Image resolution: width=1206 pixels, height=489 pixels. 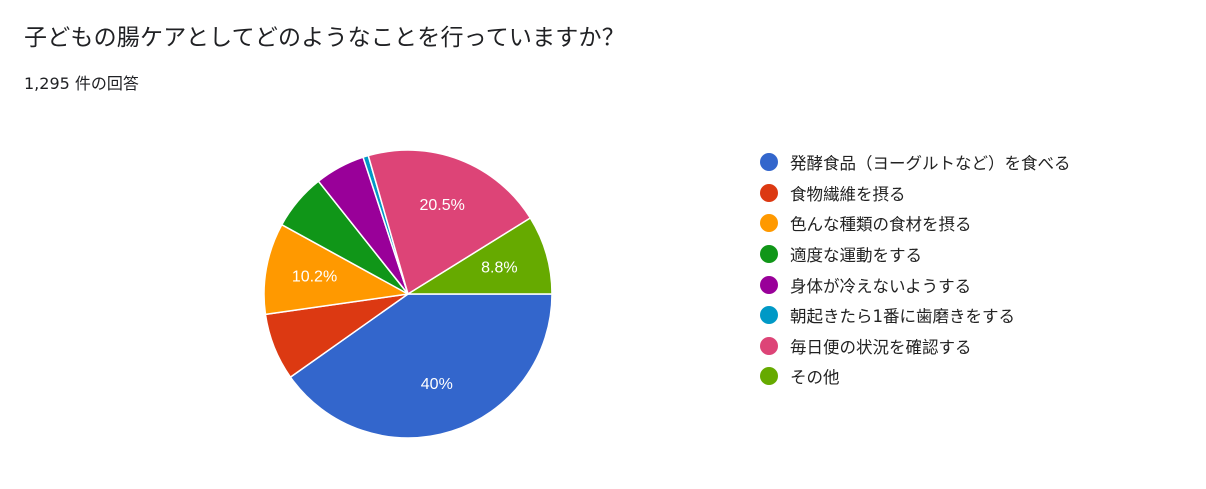 I want to click on legend-item-various-ingredients: 色んな種類の食材を摂る, so click(x=915, y=223).